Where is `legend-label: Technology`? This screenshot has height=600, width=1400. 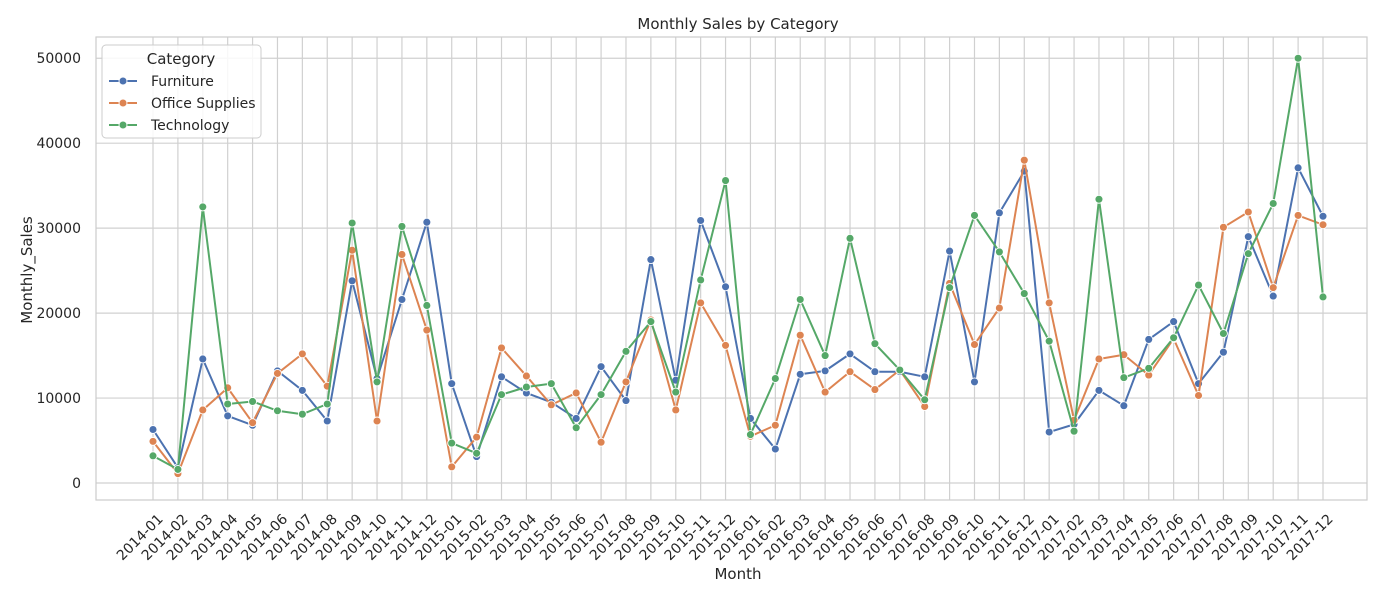
legend-label: Technology is located at coordinates (189, 126).